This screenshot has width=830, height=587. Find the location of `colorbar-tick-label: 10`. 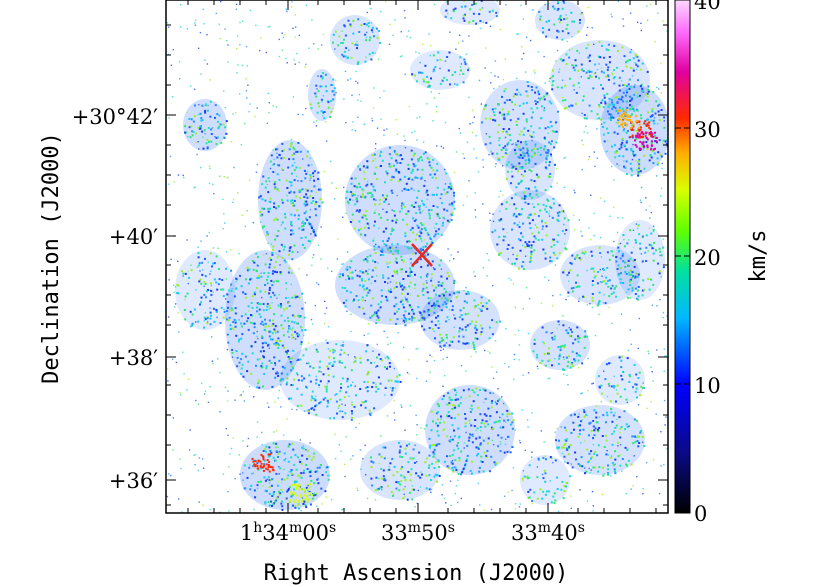

colorbar-tick-label: 10 is located at coordinates (707, 386).